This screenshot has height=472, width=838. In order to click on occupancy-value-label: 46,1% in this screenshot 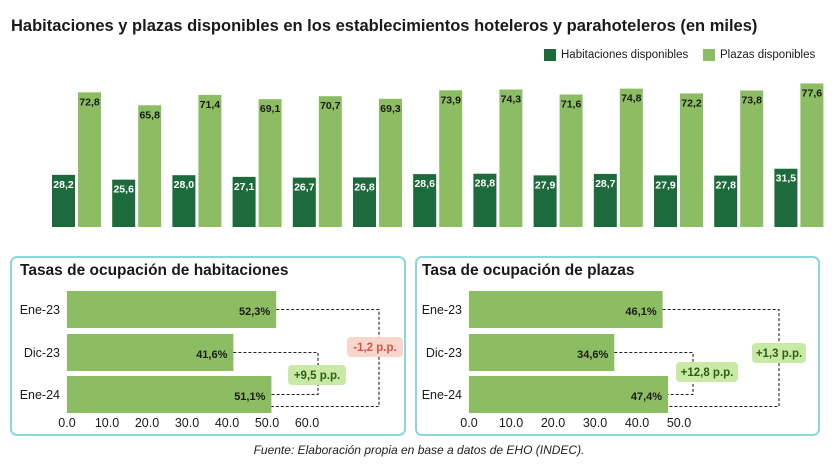, I will do `click(640, 312)`.